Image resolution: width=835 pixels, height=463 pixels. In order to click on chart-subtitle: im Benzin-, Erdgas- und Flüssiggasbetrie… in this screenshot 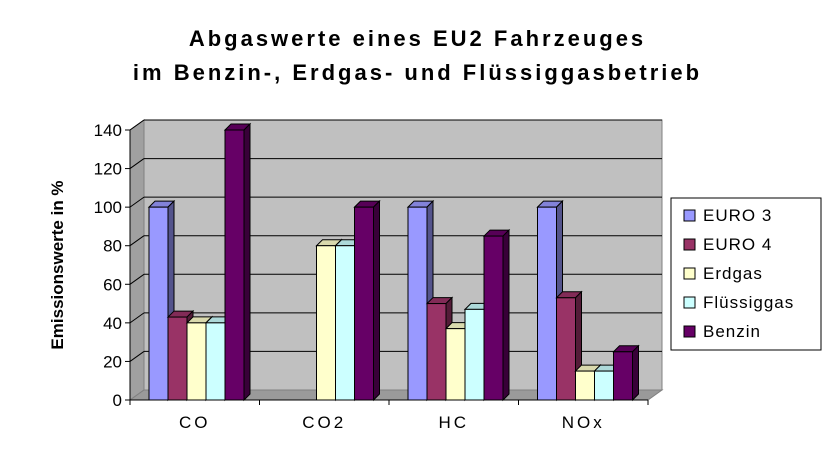, I will do `click(417, 72)`.